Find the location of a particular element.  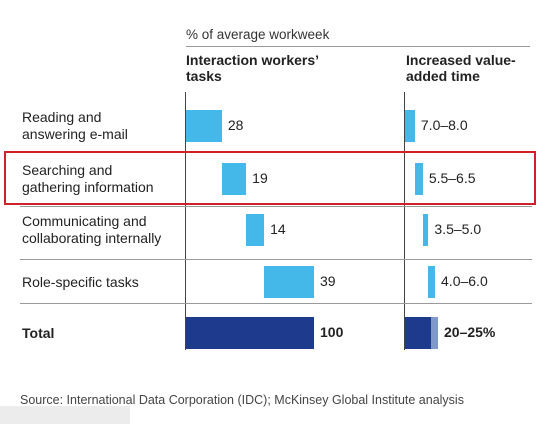

row-label-line: Searching and is located at coordinates (67, 170).